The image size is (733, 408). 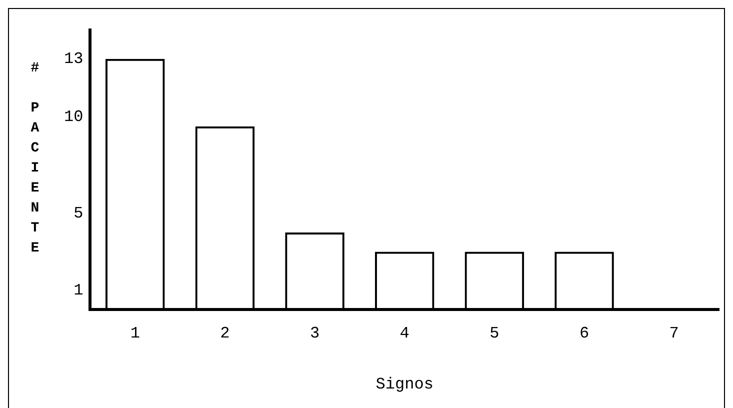 What do you see at coordinates (315, 333) in the screenshot?
I see `x-tick-label: 3` at bounding box center [315, 333].